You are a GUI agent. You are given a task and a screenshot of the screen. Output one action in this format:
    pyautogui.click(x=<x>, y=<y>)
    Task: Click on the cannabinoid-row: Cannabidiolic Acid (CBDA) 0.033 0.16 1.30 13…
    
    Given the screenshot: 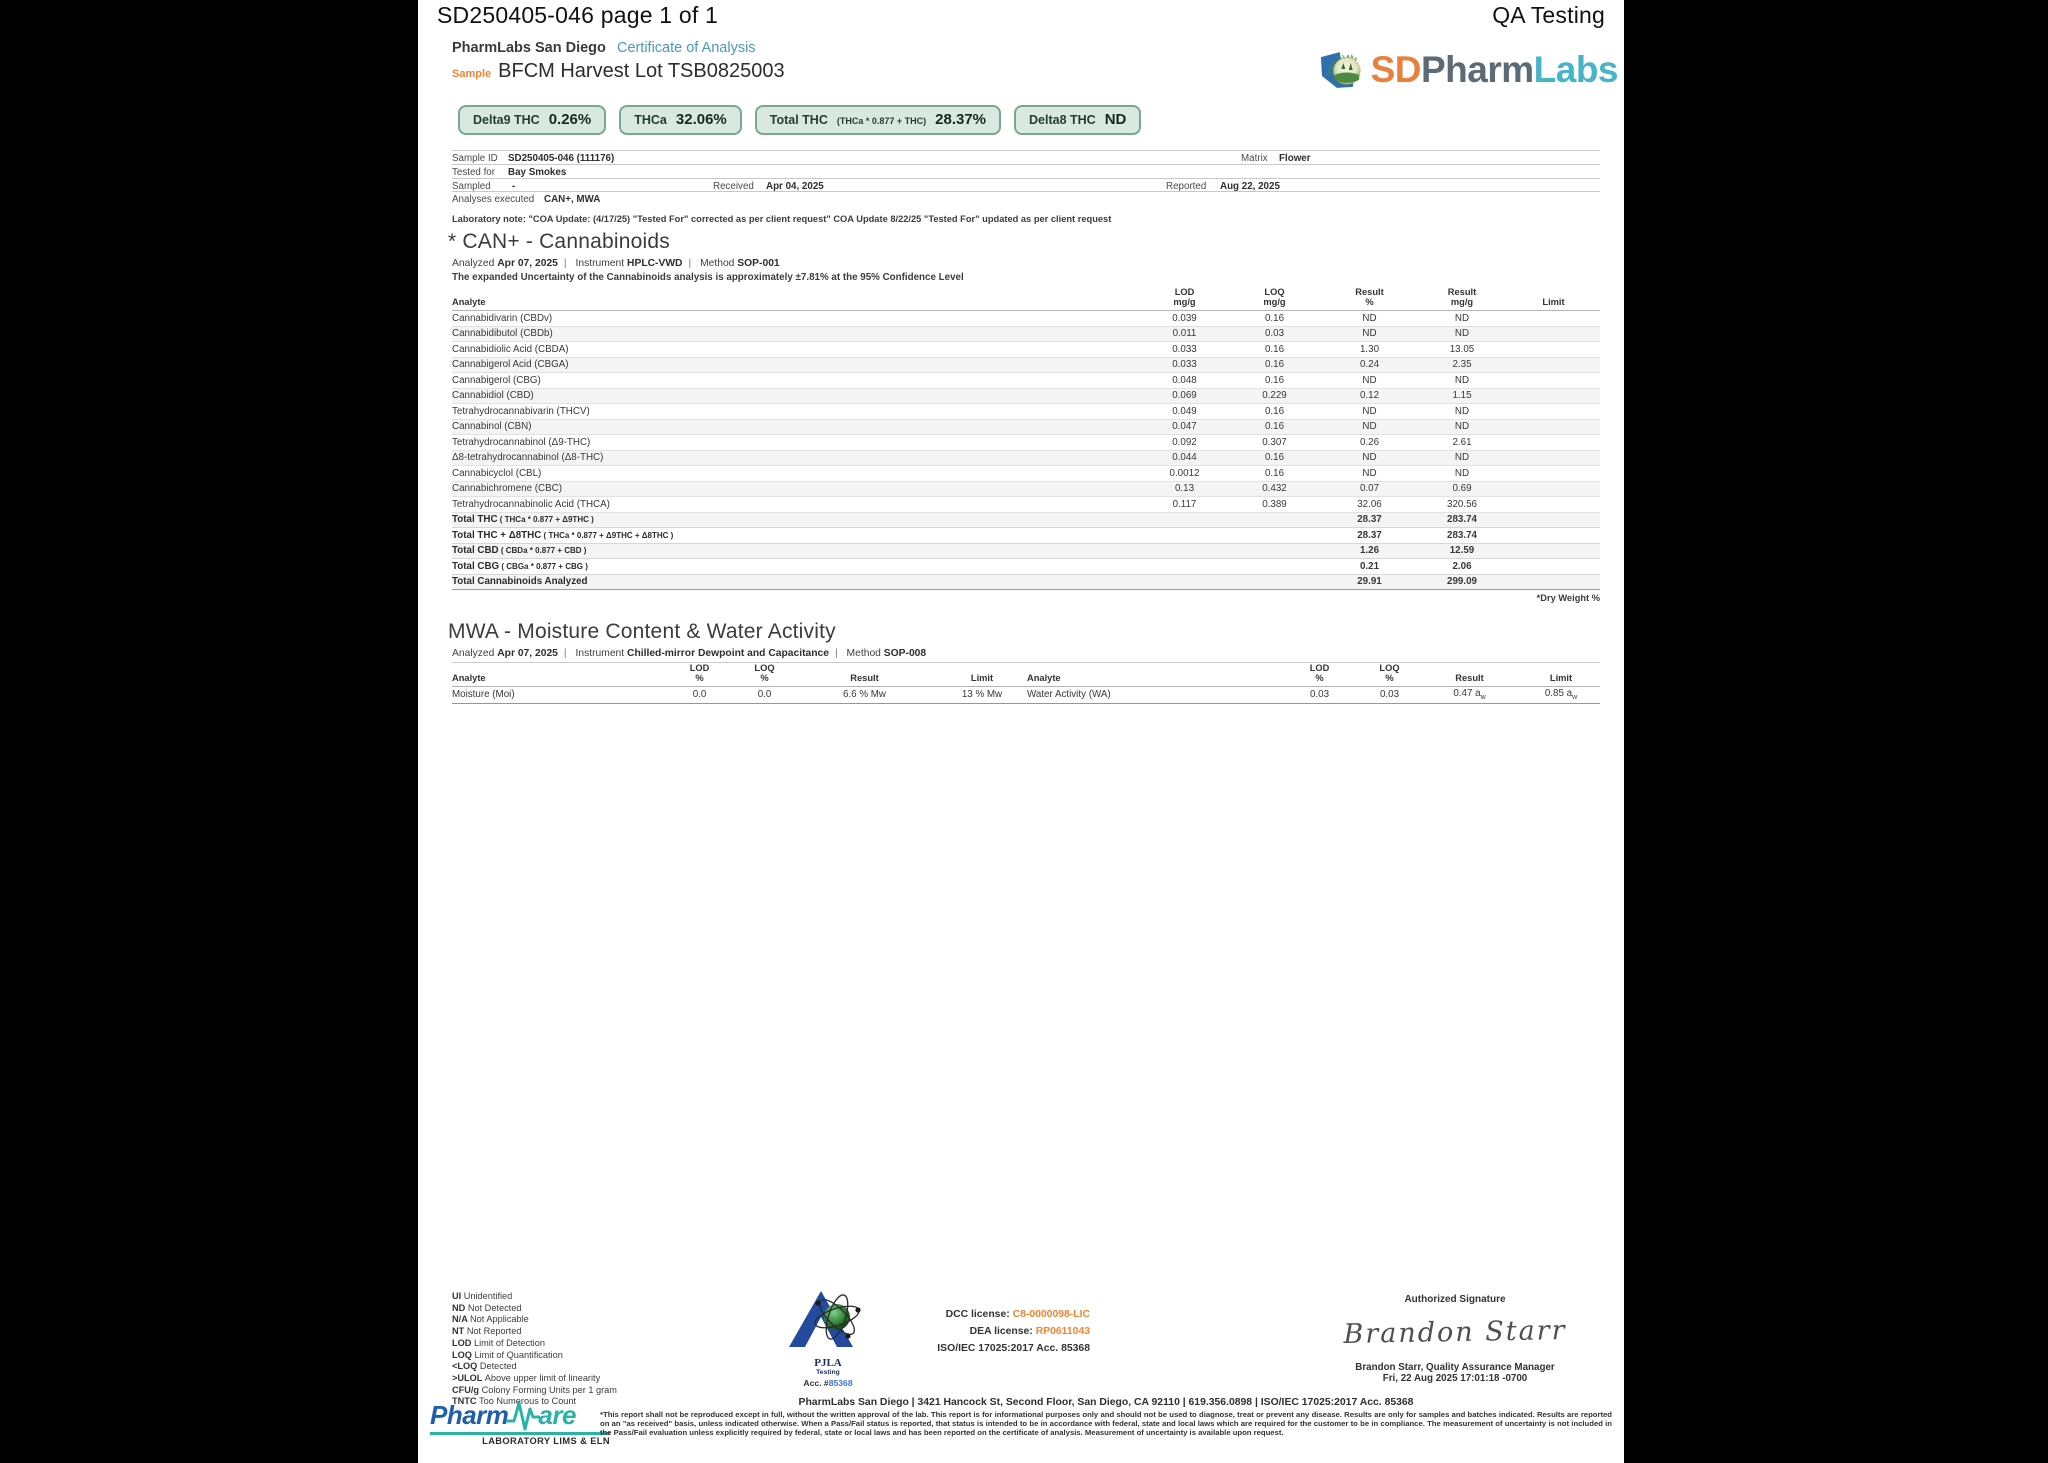 What is the action you would take?
    pyautogui.click(x=1026, y=349)
    